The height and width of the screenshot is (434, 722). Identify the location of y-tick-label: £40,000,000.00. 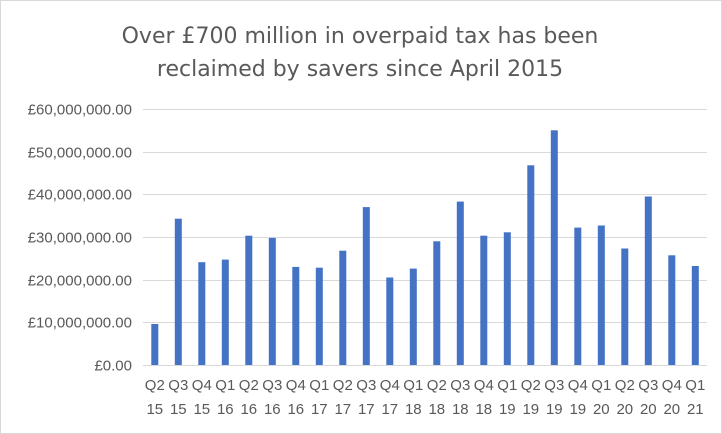
(80, 195).